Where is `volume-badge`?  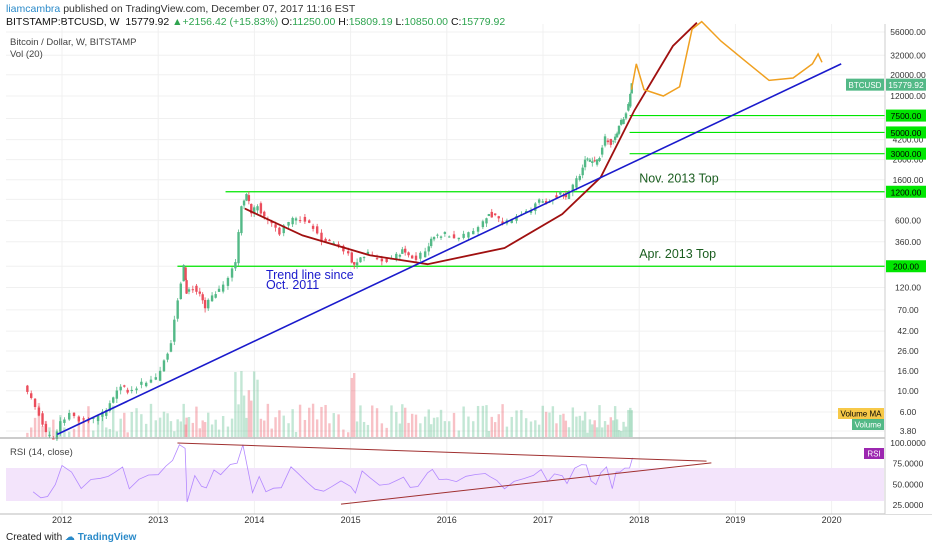 volume-badge is located at coordinates (868, 424).